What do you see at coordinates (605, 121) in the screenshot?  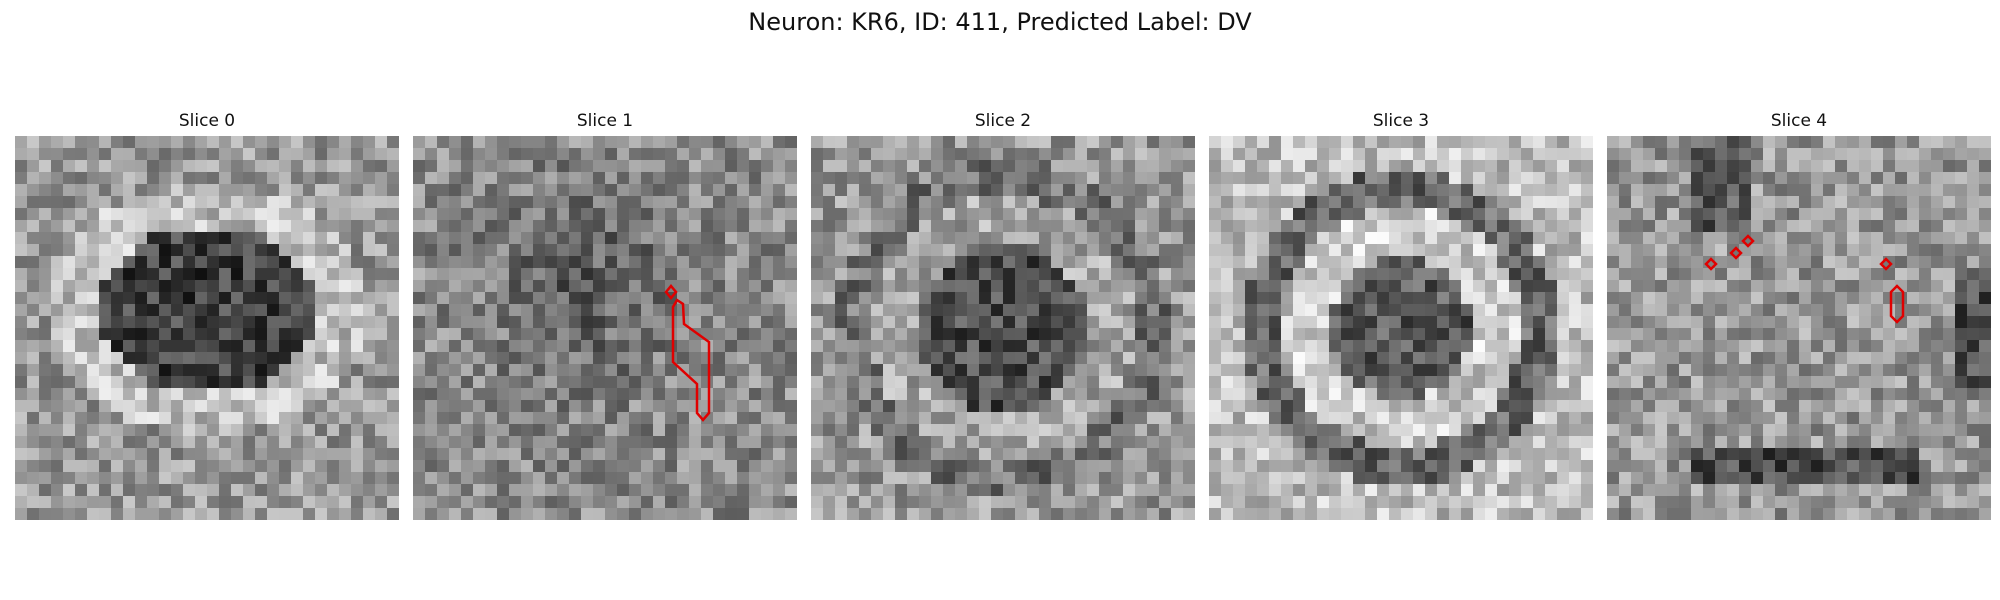 I see `slice-title: Slice 1` at bounding box center [605, 121].